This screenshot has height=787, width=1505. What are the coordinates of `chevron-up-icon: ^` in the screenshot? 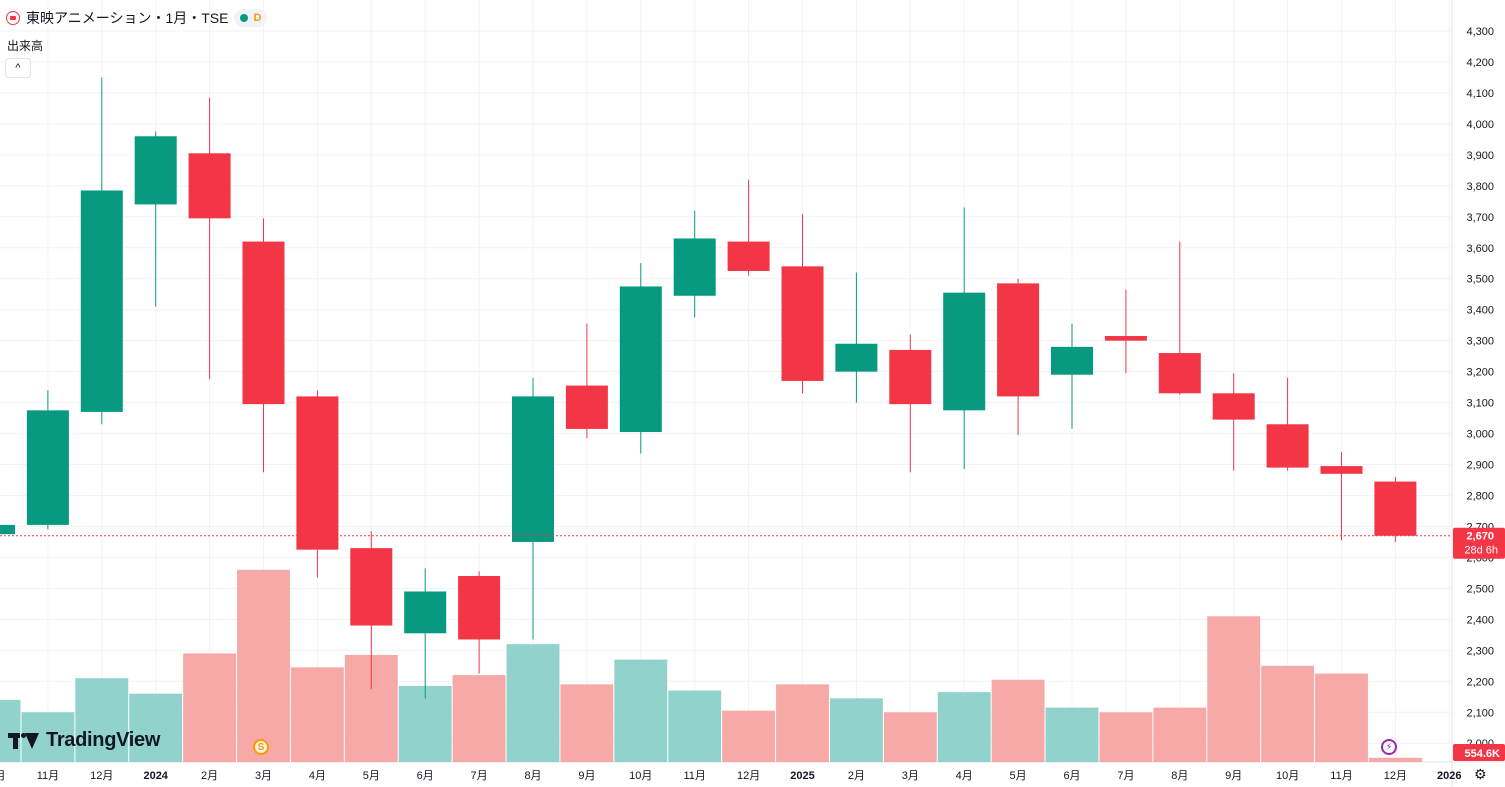 It's located at (18, 68).